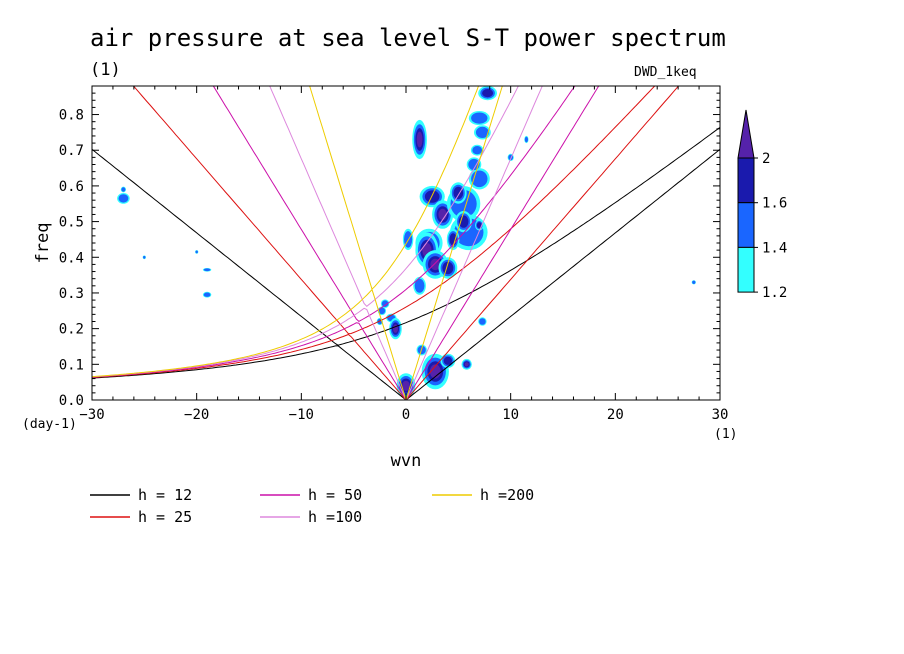 The height and width of the screenshot is (654, 904). I want to click on x-tick-label: −30, so click(91, 415).